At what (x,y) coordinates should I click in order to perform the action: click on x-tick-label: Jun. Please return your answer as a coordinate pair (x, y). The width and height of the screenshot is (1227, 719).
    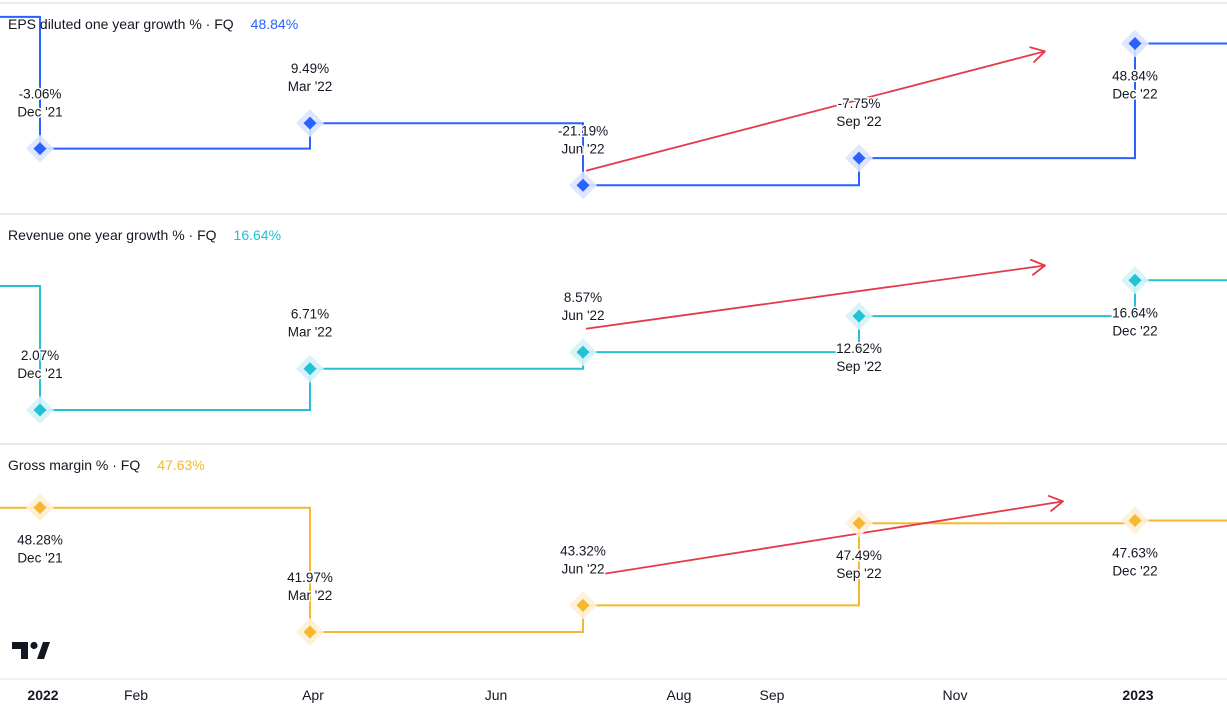
    Looking at the image, I should click on (496, 695).